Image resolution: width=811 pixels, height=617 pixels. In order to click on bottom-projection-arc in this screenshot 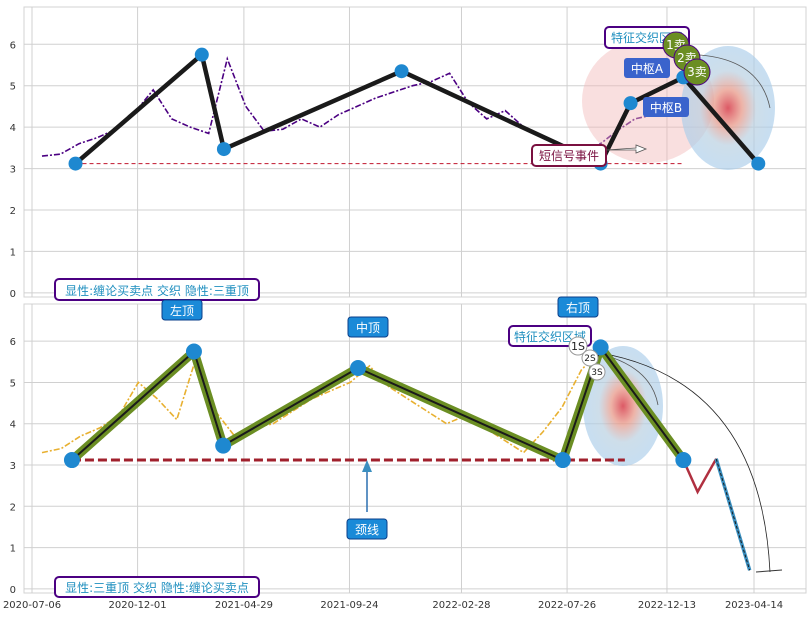, I will do `click(675, 461)`.